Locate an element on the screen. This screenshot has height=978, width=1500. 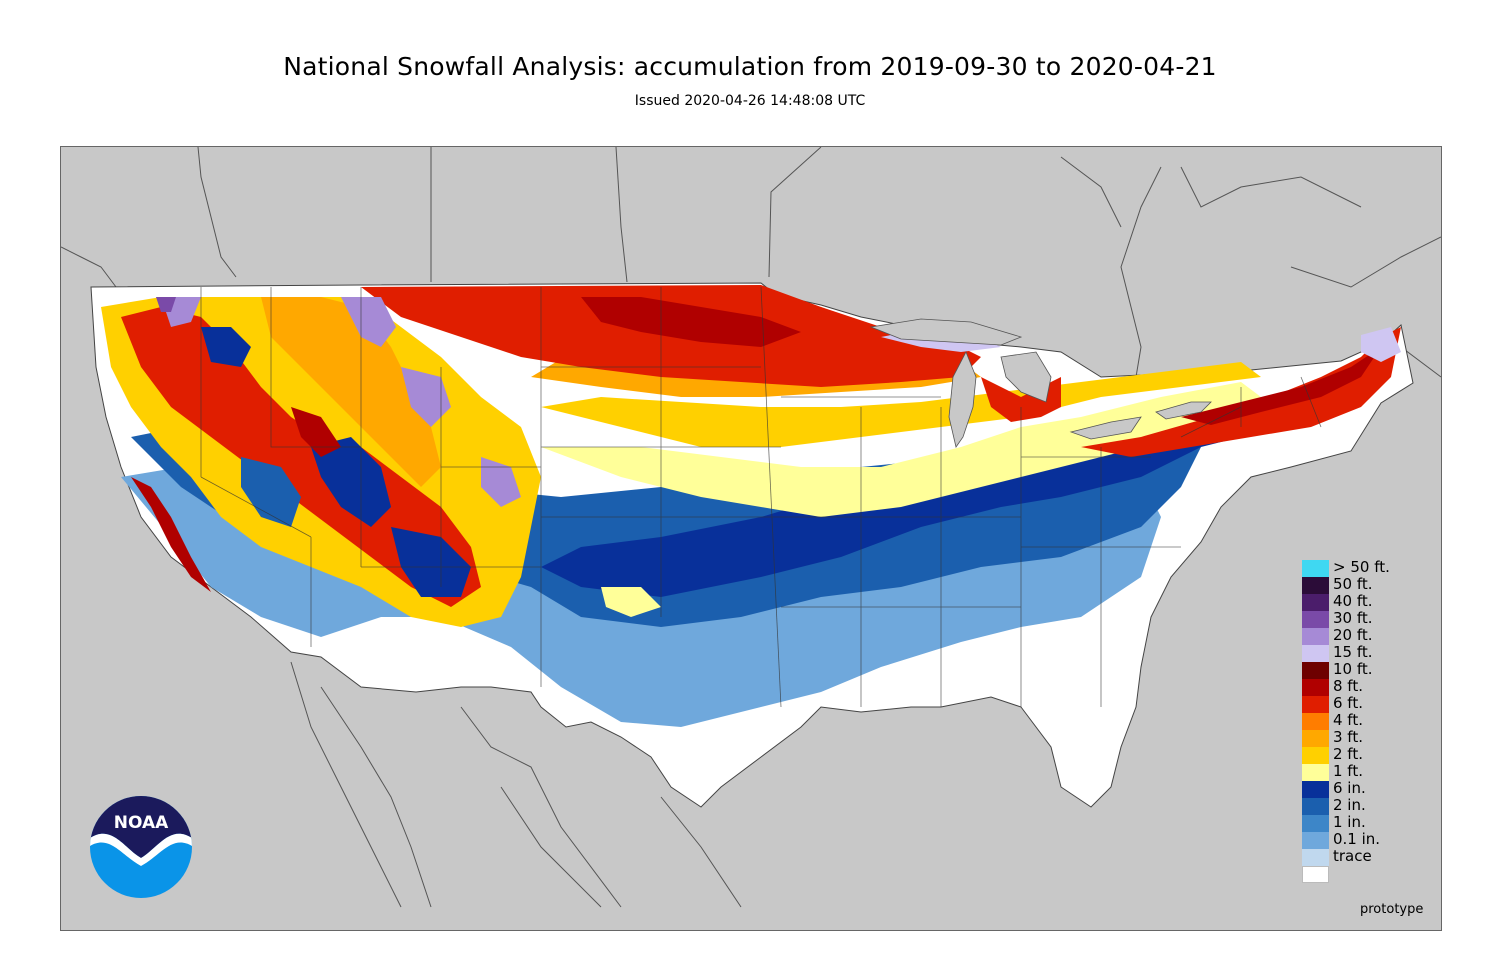
legend-label: 6 ft. is located at coordinates (1348, 703).